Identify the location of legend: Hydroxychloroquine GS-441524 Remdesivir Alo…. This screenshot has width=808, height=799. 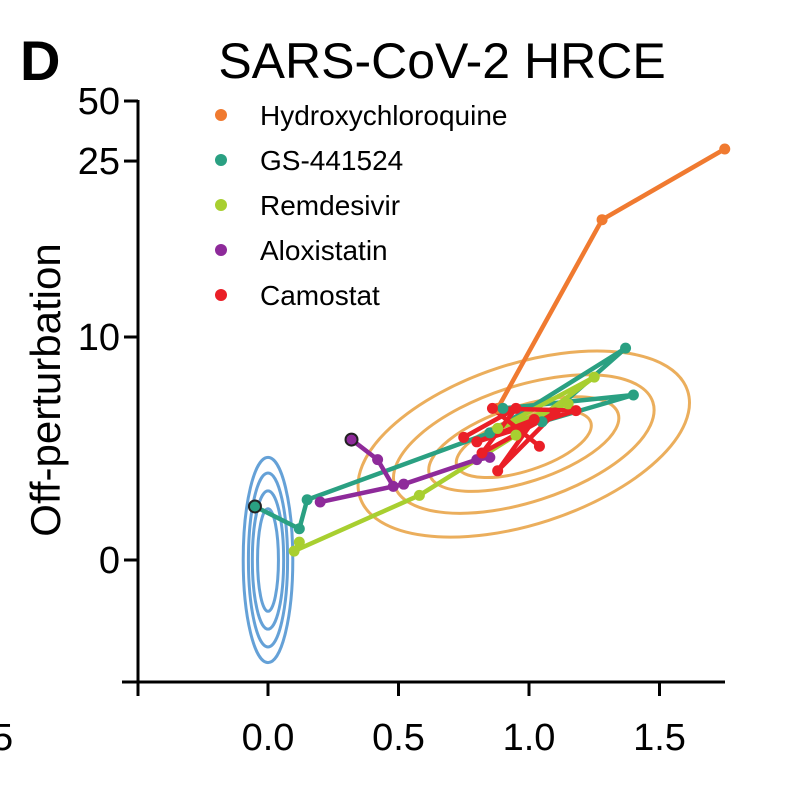
(361, 205).